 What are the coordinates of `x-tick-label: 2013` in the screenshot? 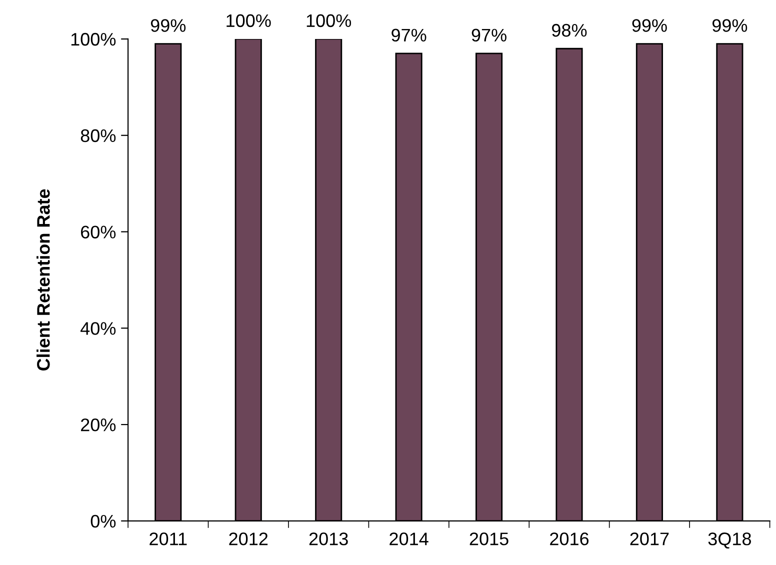 It's located at (328, 539).